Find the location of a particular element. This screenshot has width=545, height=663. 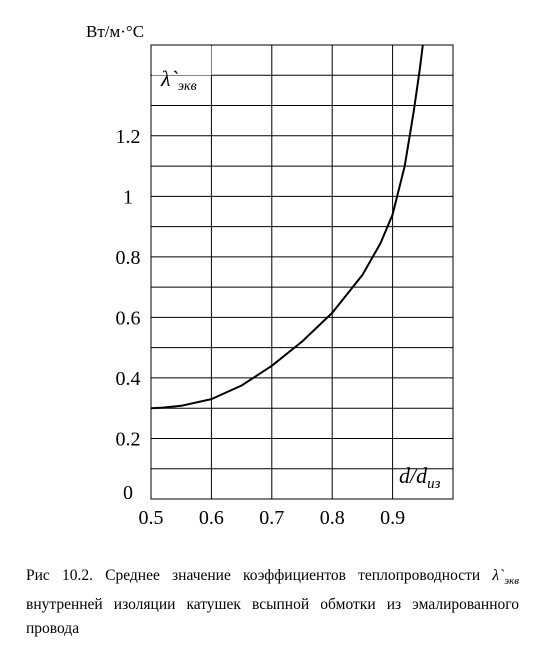

y-tick-label: 0.4 is located at coordinates (128, 379).